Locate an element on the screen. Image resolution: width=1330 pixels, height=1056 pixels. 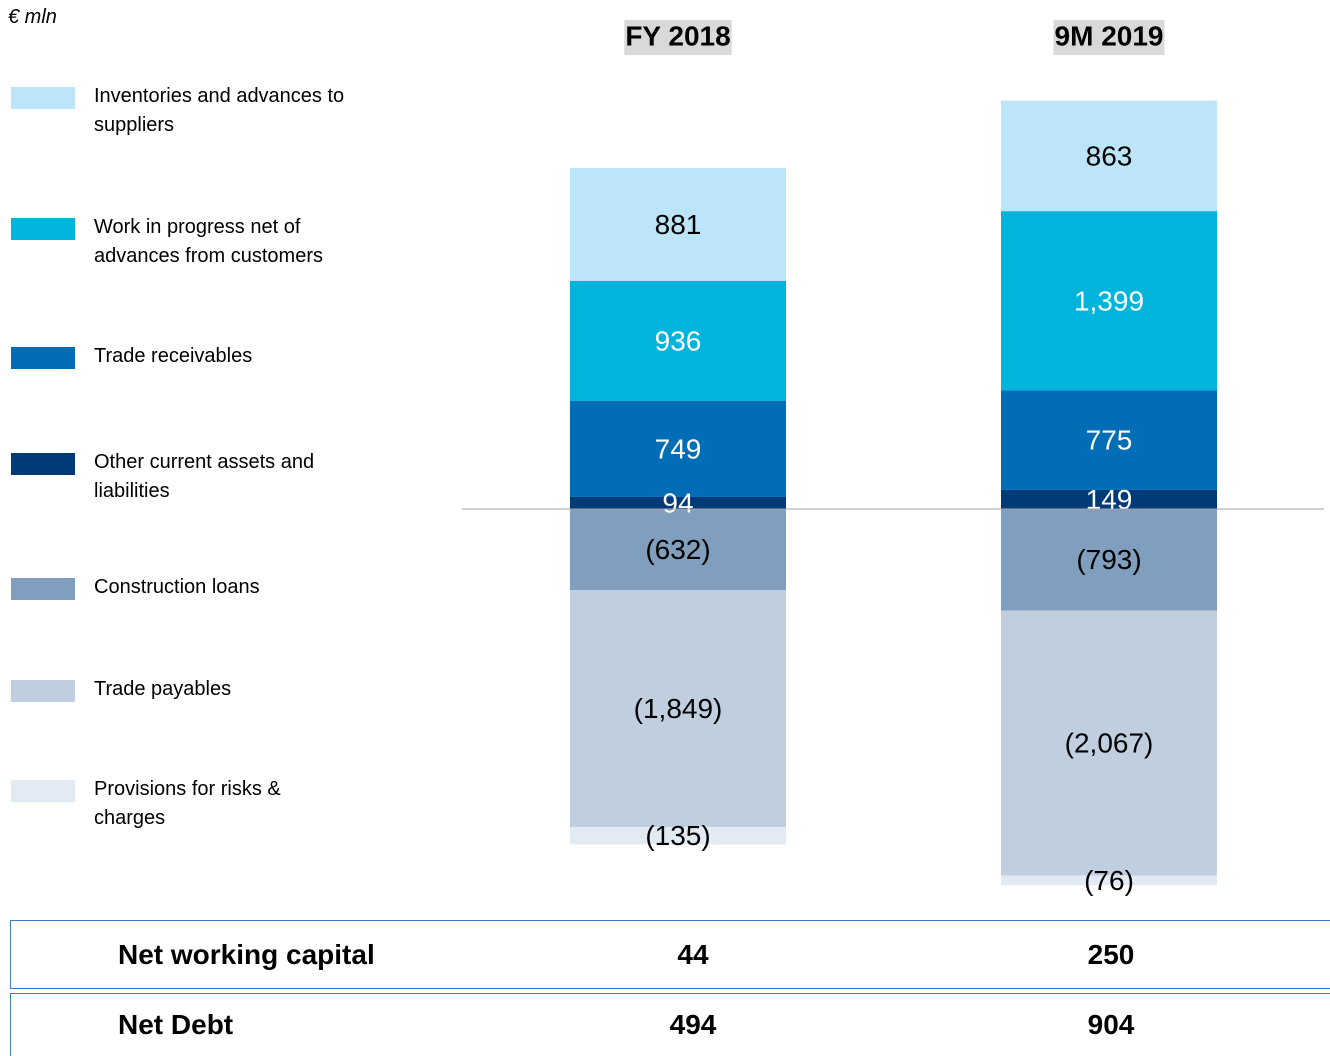
table-row: Net Debt 494 904 is located at coordinates (670, 1024).